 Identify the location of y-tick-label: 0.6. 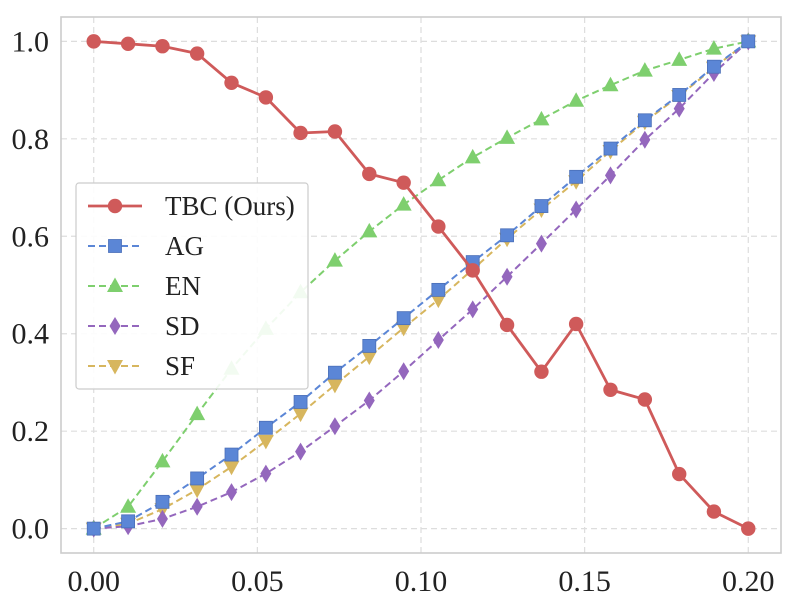
(31, 236).